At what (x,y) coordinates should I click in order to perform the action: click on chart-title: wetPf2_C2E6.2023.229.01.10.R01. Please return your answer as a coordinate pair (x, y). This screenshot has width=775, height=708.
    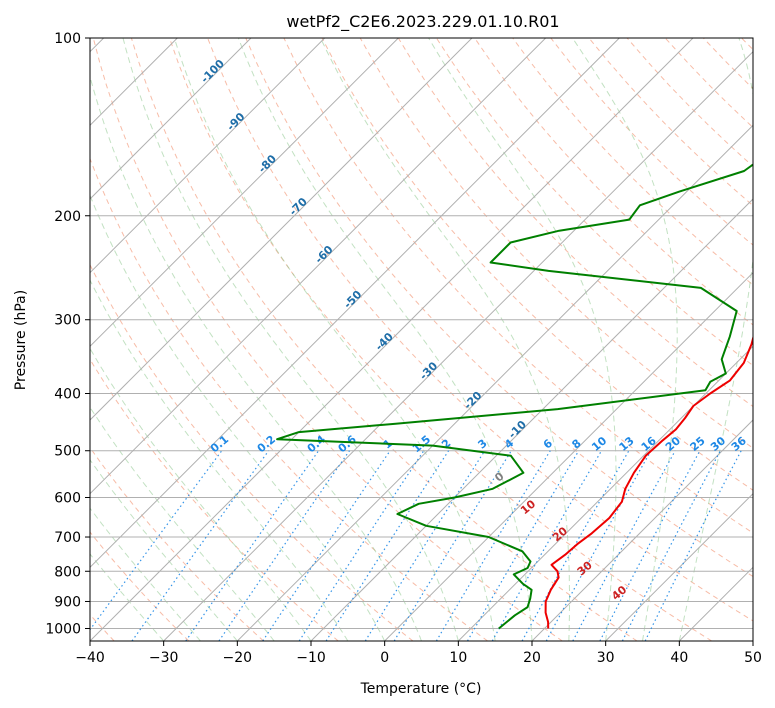
    Looking at the image, I should click on (422, 22).